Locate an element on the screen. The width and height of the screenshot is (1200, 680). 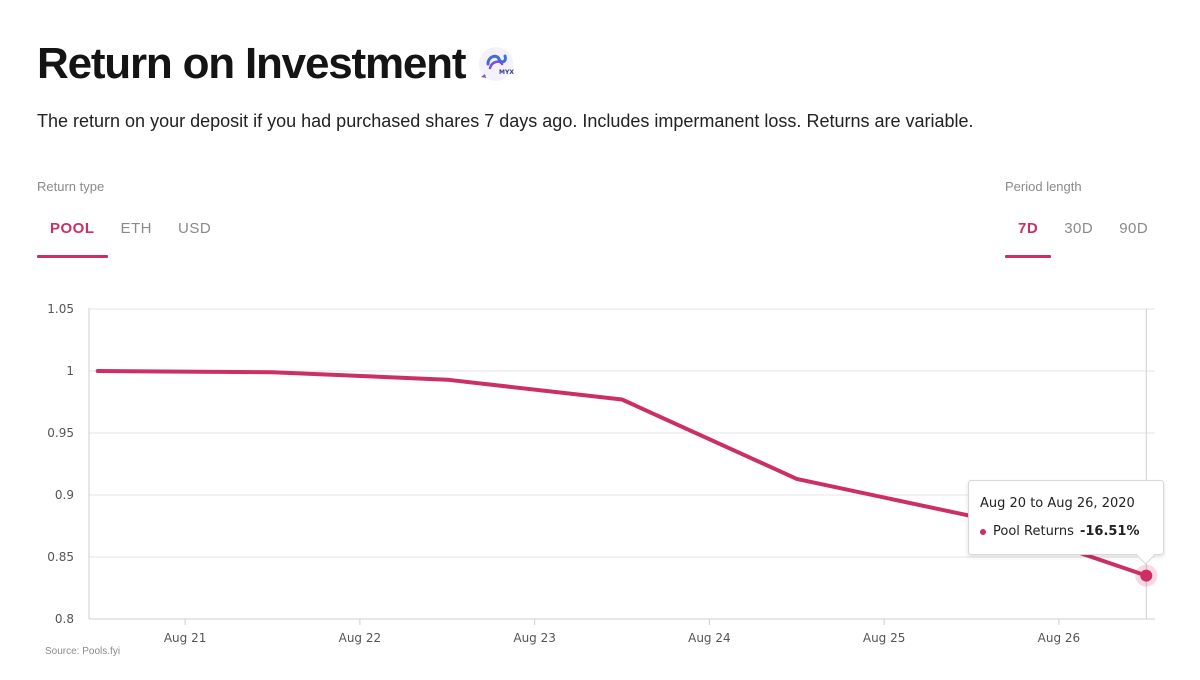
x-tick-label: Aug 24 is located at coordinates (709, 638).